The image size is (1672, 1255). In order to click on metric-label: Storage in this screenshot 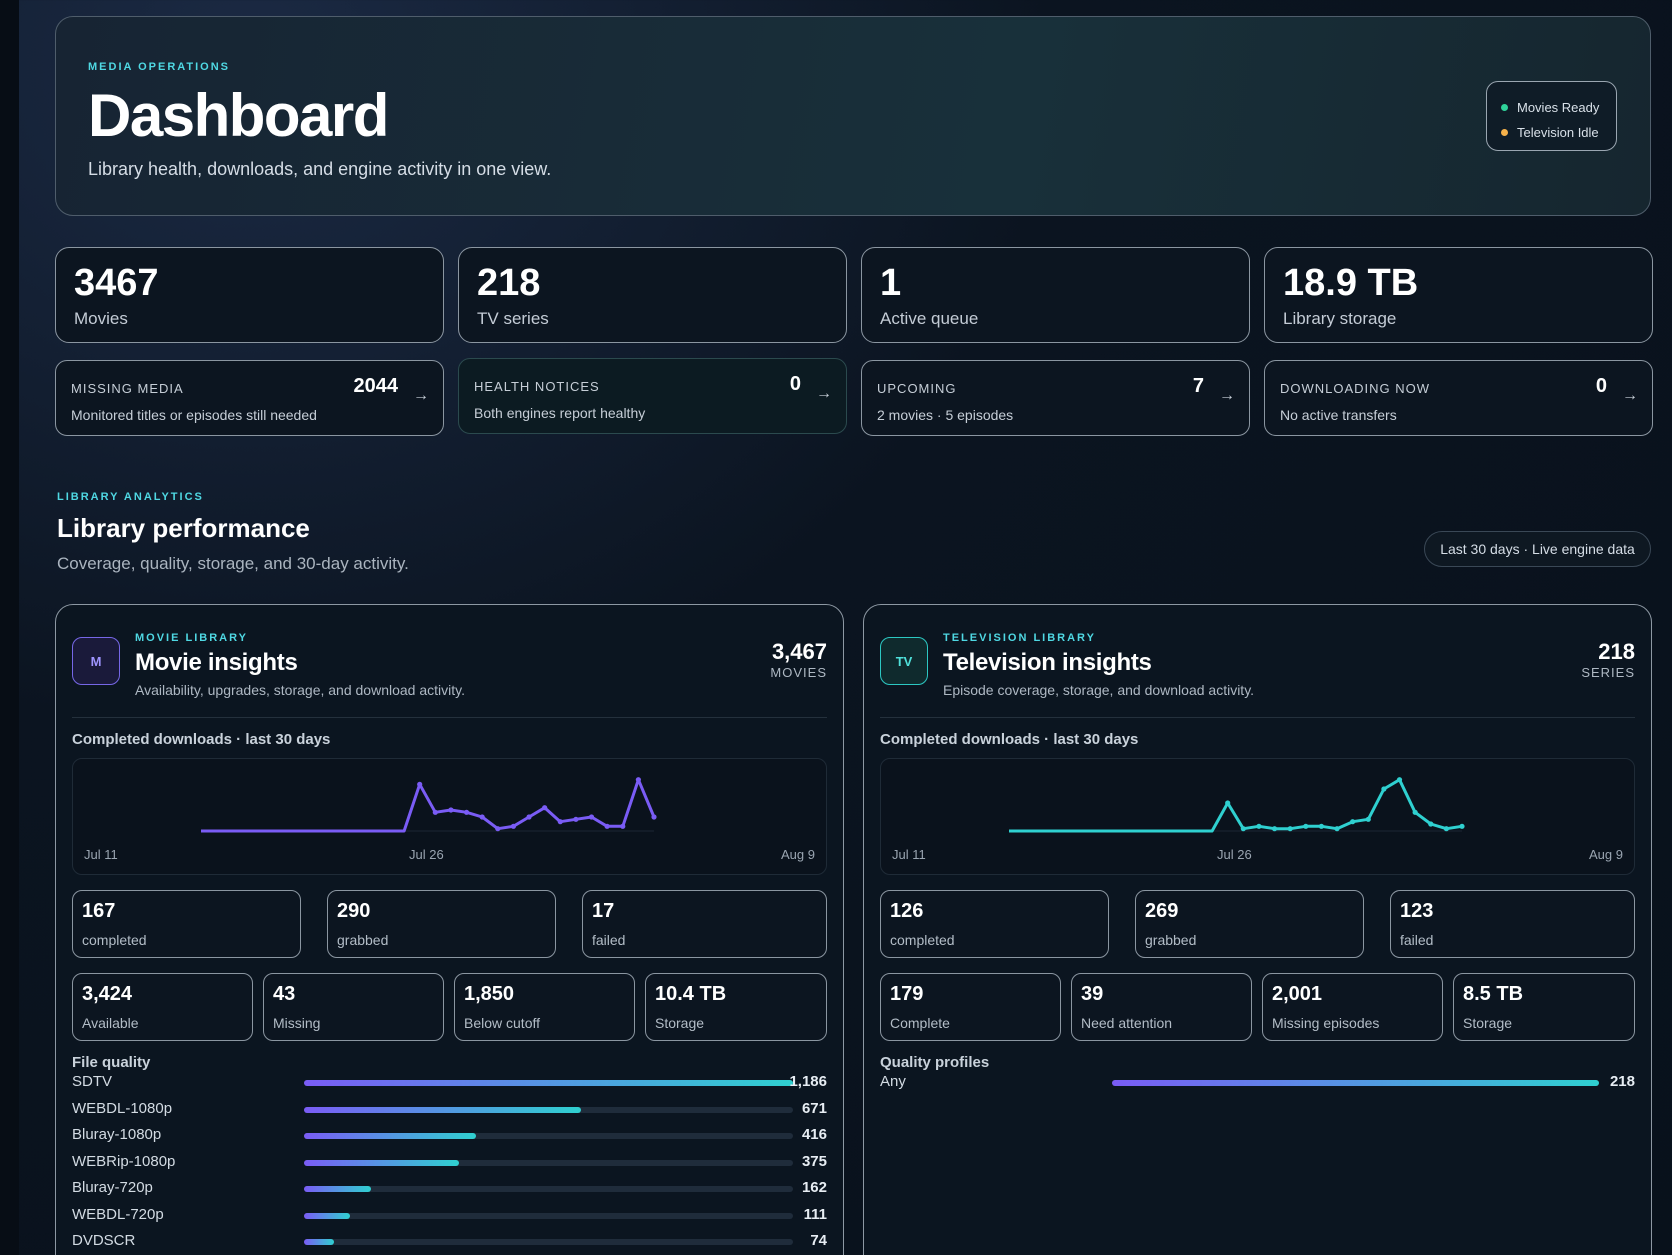, I will do `click(1488, 1023)`.